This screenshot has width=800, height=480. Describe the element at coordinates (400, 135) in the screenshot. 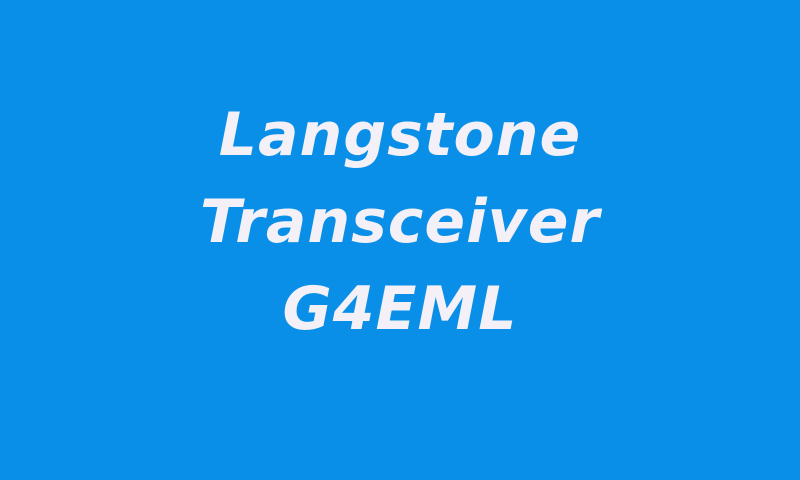

I see `app-name-line-1: Langstone` at that location.